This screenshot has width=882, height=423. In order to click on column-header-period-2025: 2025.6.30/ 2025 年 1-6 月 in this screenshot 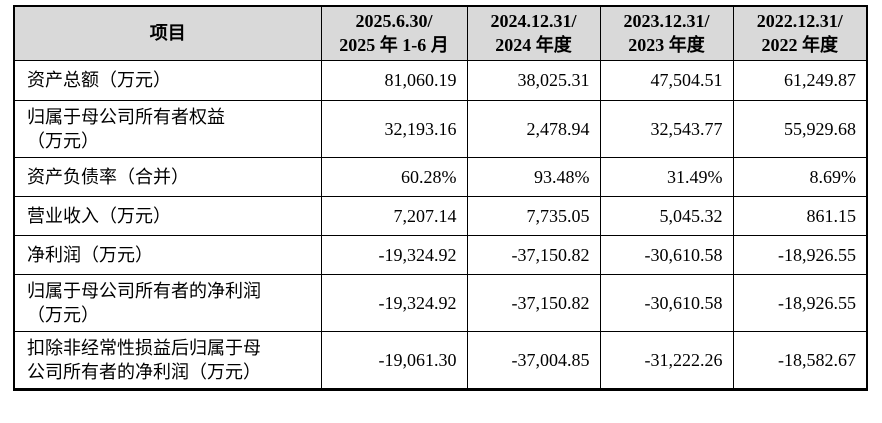, I will do `click(394, 33)`.